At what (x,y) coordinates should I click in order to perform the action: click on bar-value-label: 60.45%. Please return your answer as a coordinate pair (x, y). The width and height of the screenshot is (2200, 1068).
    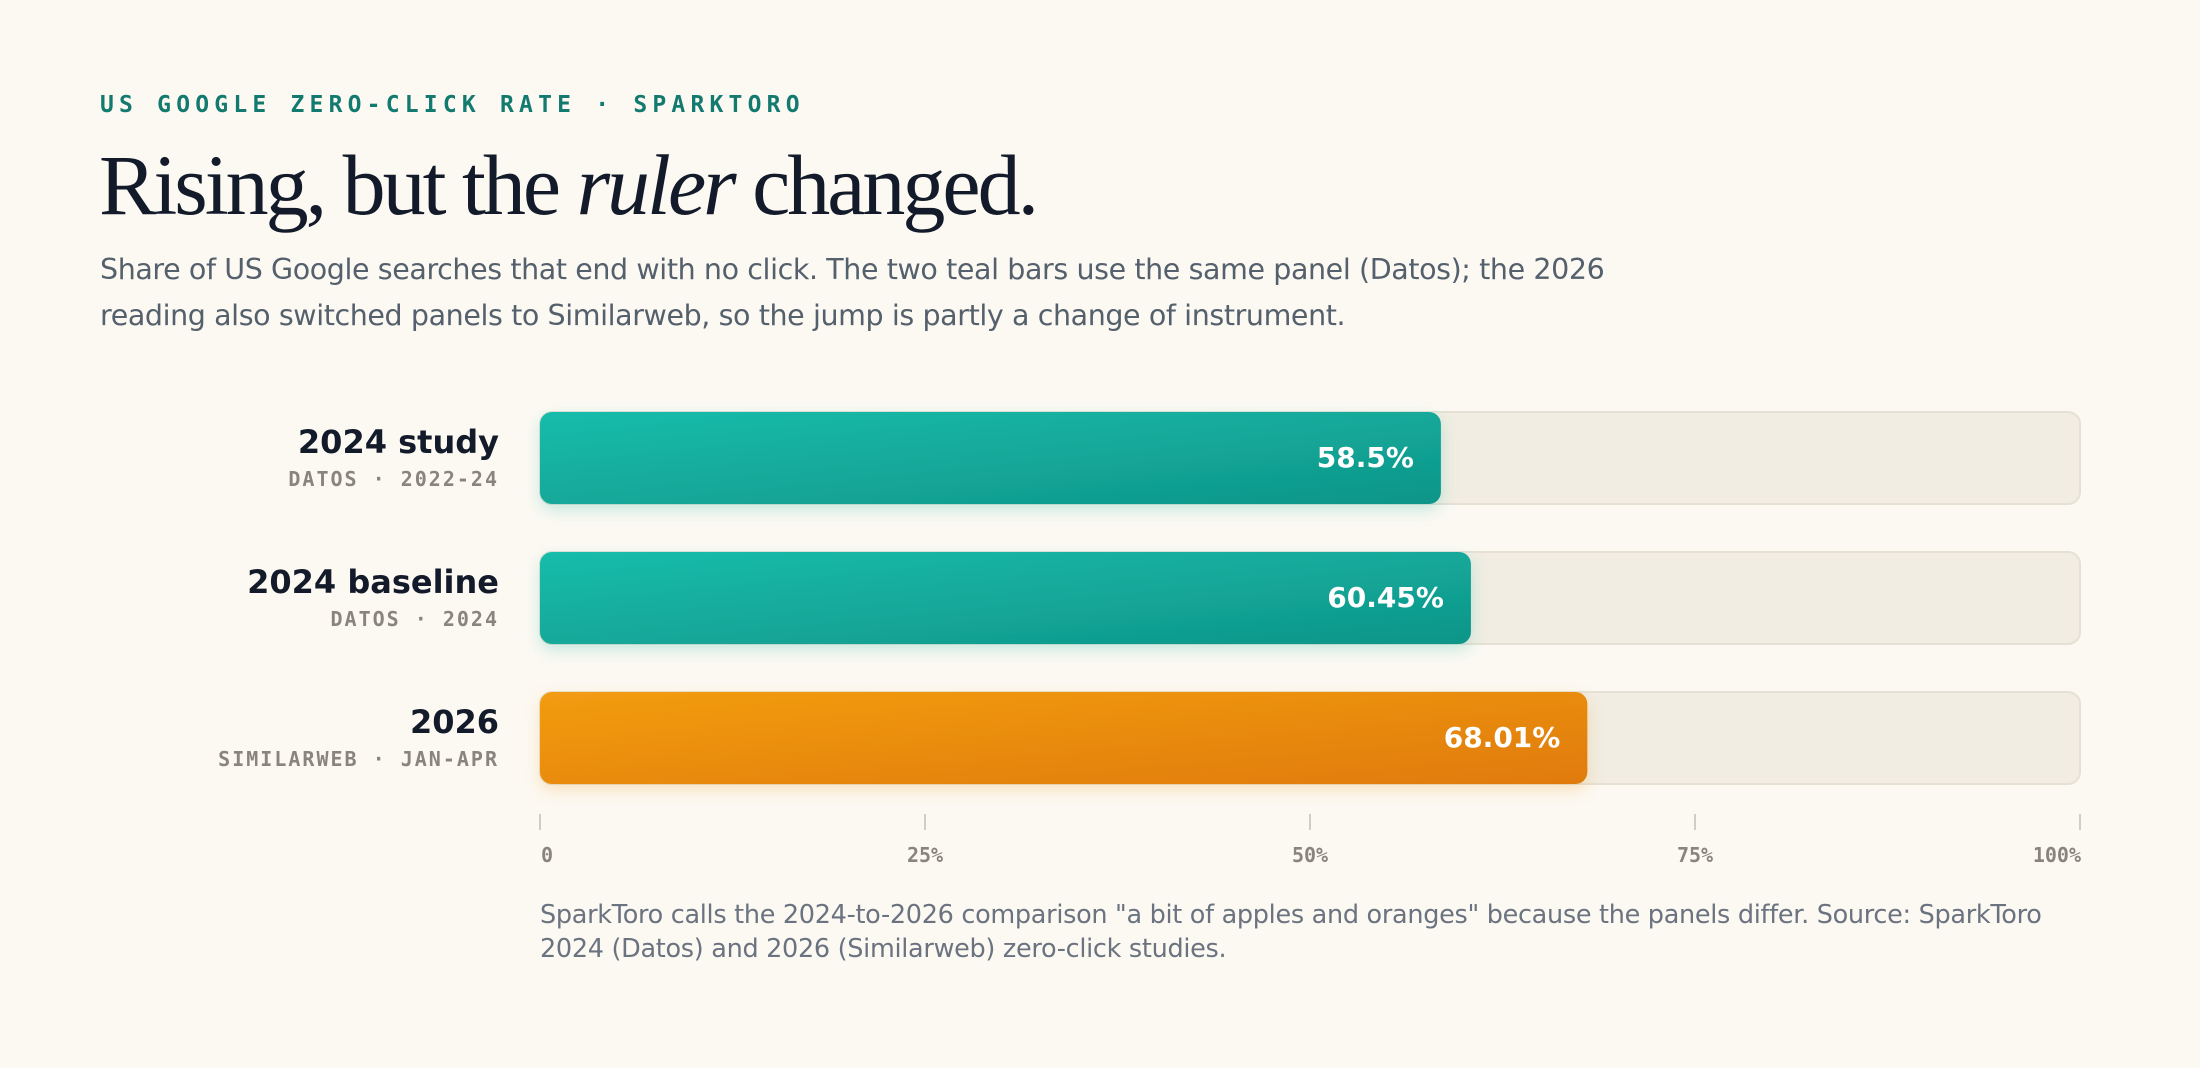
    Looking at the image, I should click on (1385, 597).